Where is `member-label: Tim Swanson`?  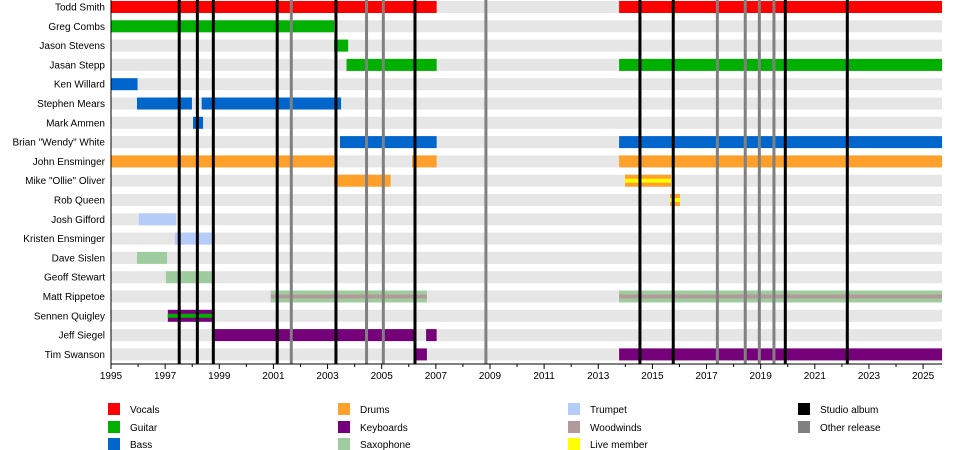 member-label: Tim Swanson is located at coordinates (75, 355).